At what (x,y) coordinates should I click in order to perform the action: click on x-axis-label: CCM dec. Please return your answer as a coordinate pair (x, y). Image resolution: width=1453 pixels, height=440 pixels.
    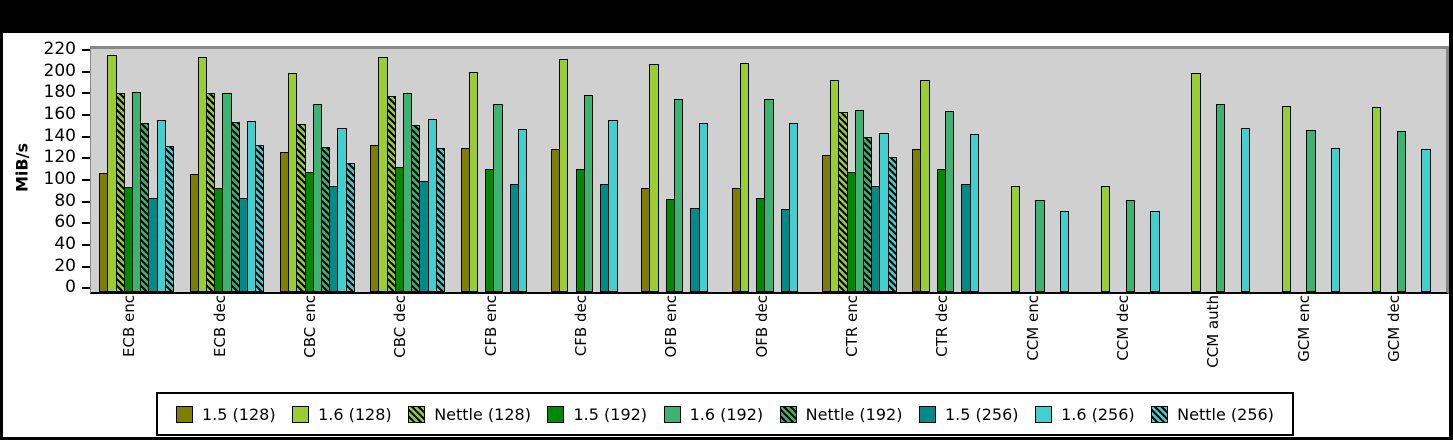
    Looking at the image, I should click on (1122, 328).